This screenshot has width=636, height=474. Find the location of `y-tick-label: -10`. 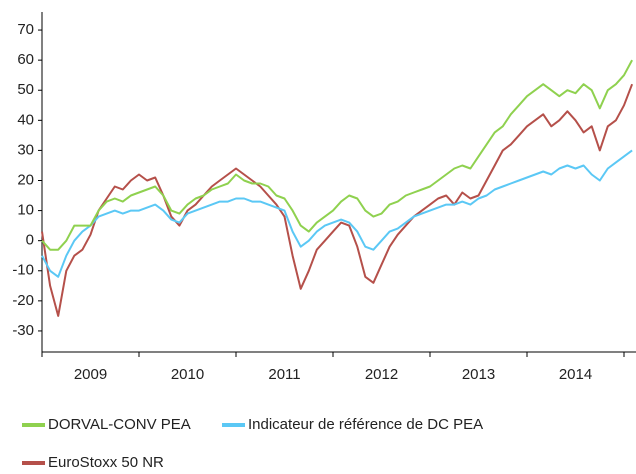

y-tick-label: -10 is located at coordinates (23, 270).